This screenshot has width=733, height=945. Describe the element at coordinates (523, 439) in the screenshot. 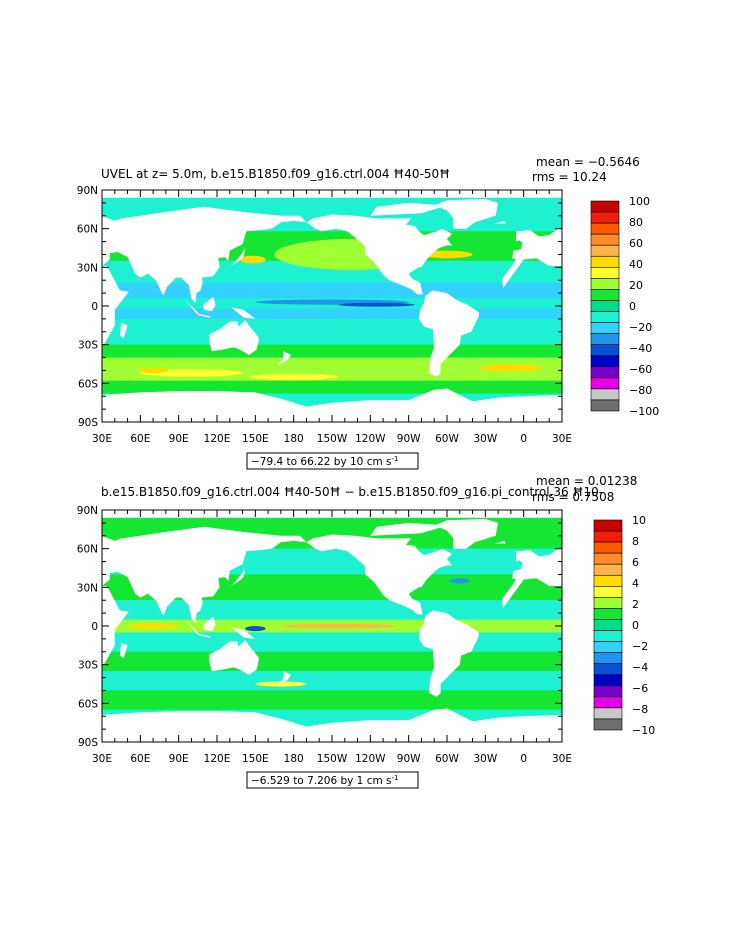

I see `x-tick-label: 0` at that location.